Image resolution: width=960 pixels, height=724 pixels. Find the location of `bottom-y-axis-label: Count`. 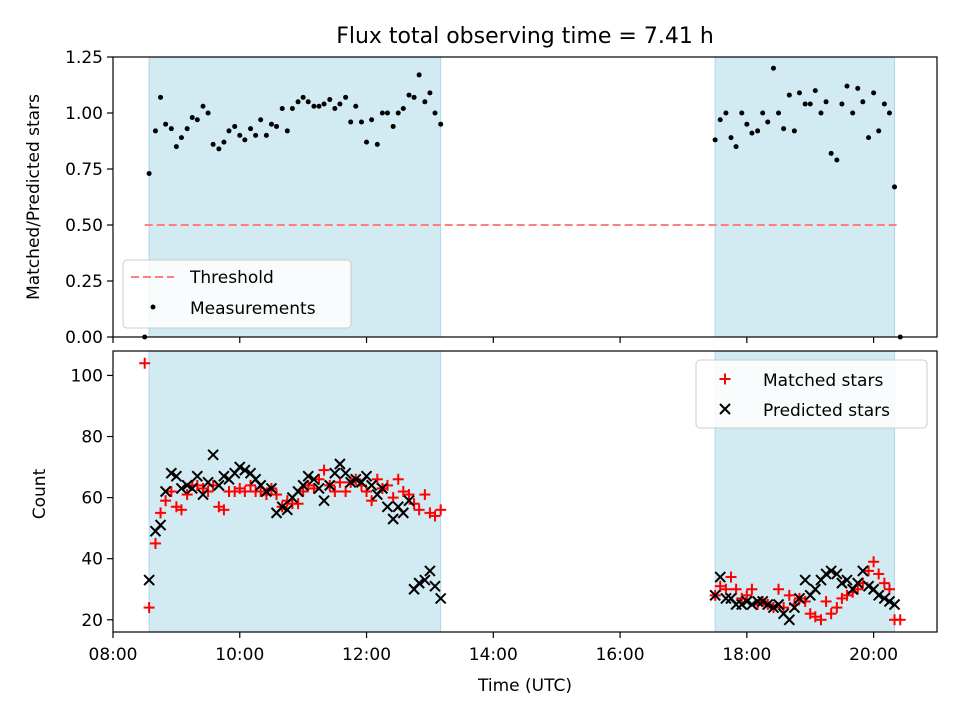

bottom-y-axis-label: Count is located at coordinates (40, 493).